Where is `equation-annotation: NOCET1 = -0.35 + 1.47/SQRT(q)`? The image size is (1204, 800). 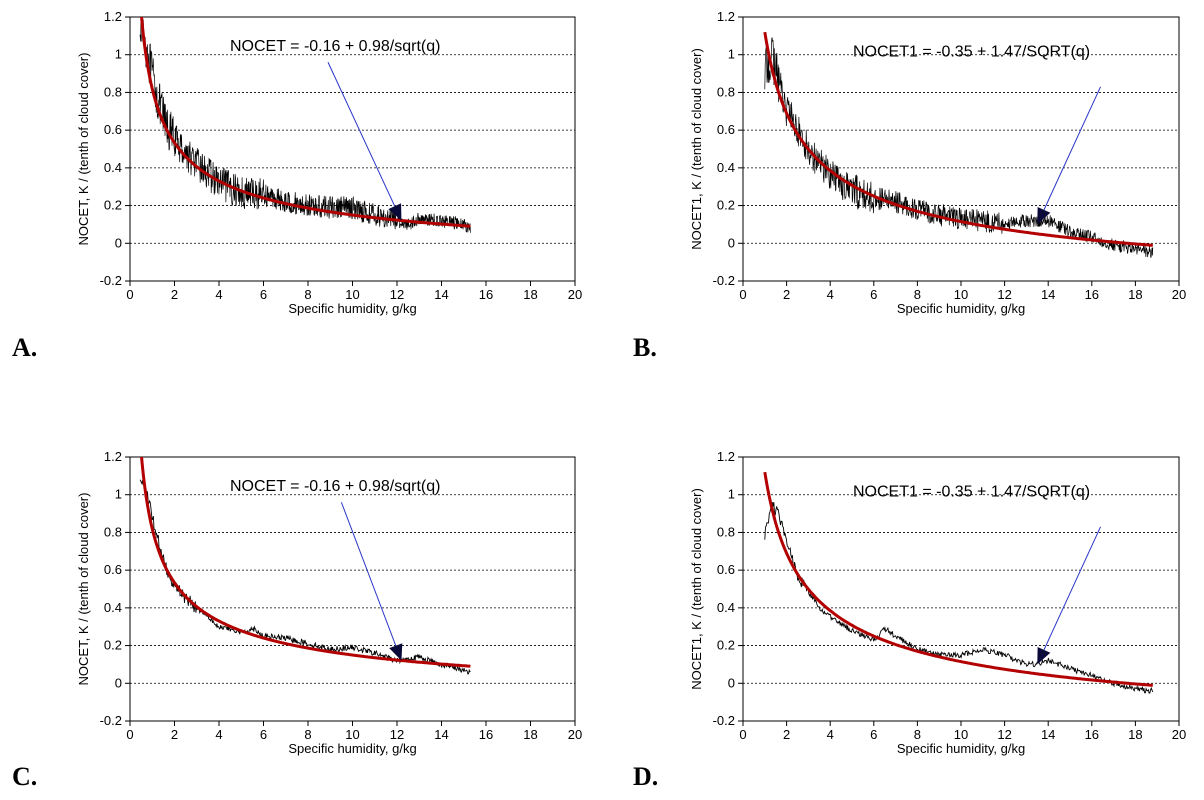
equation-annotation: NOCET1 = -0.35 + 1.47/SQRT(q) is located at coordinates (971, 492).